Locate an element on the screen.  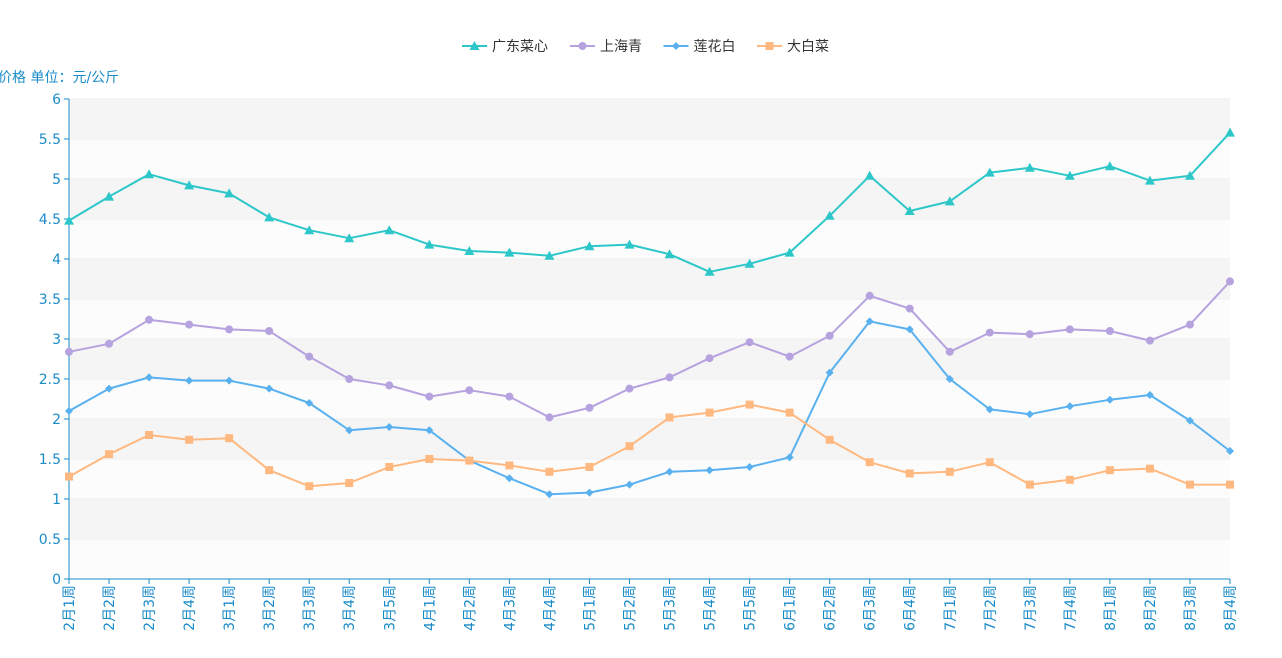
legend-item: 大白菜 is located at coordinates (793, 47).